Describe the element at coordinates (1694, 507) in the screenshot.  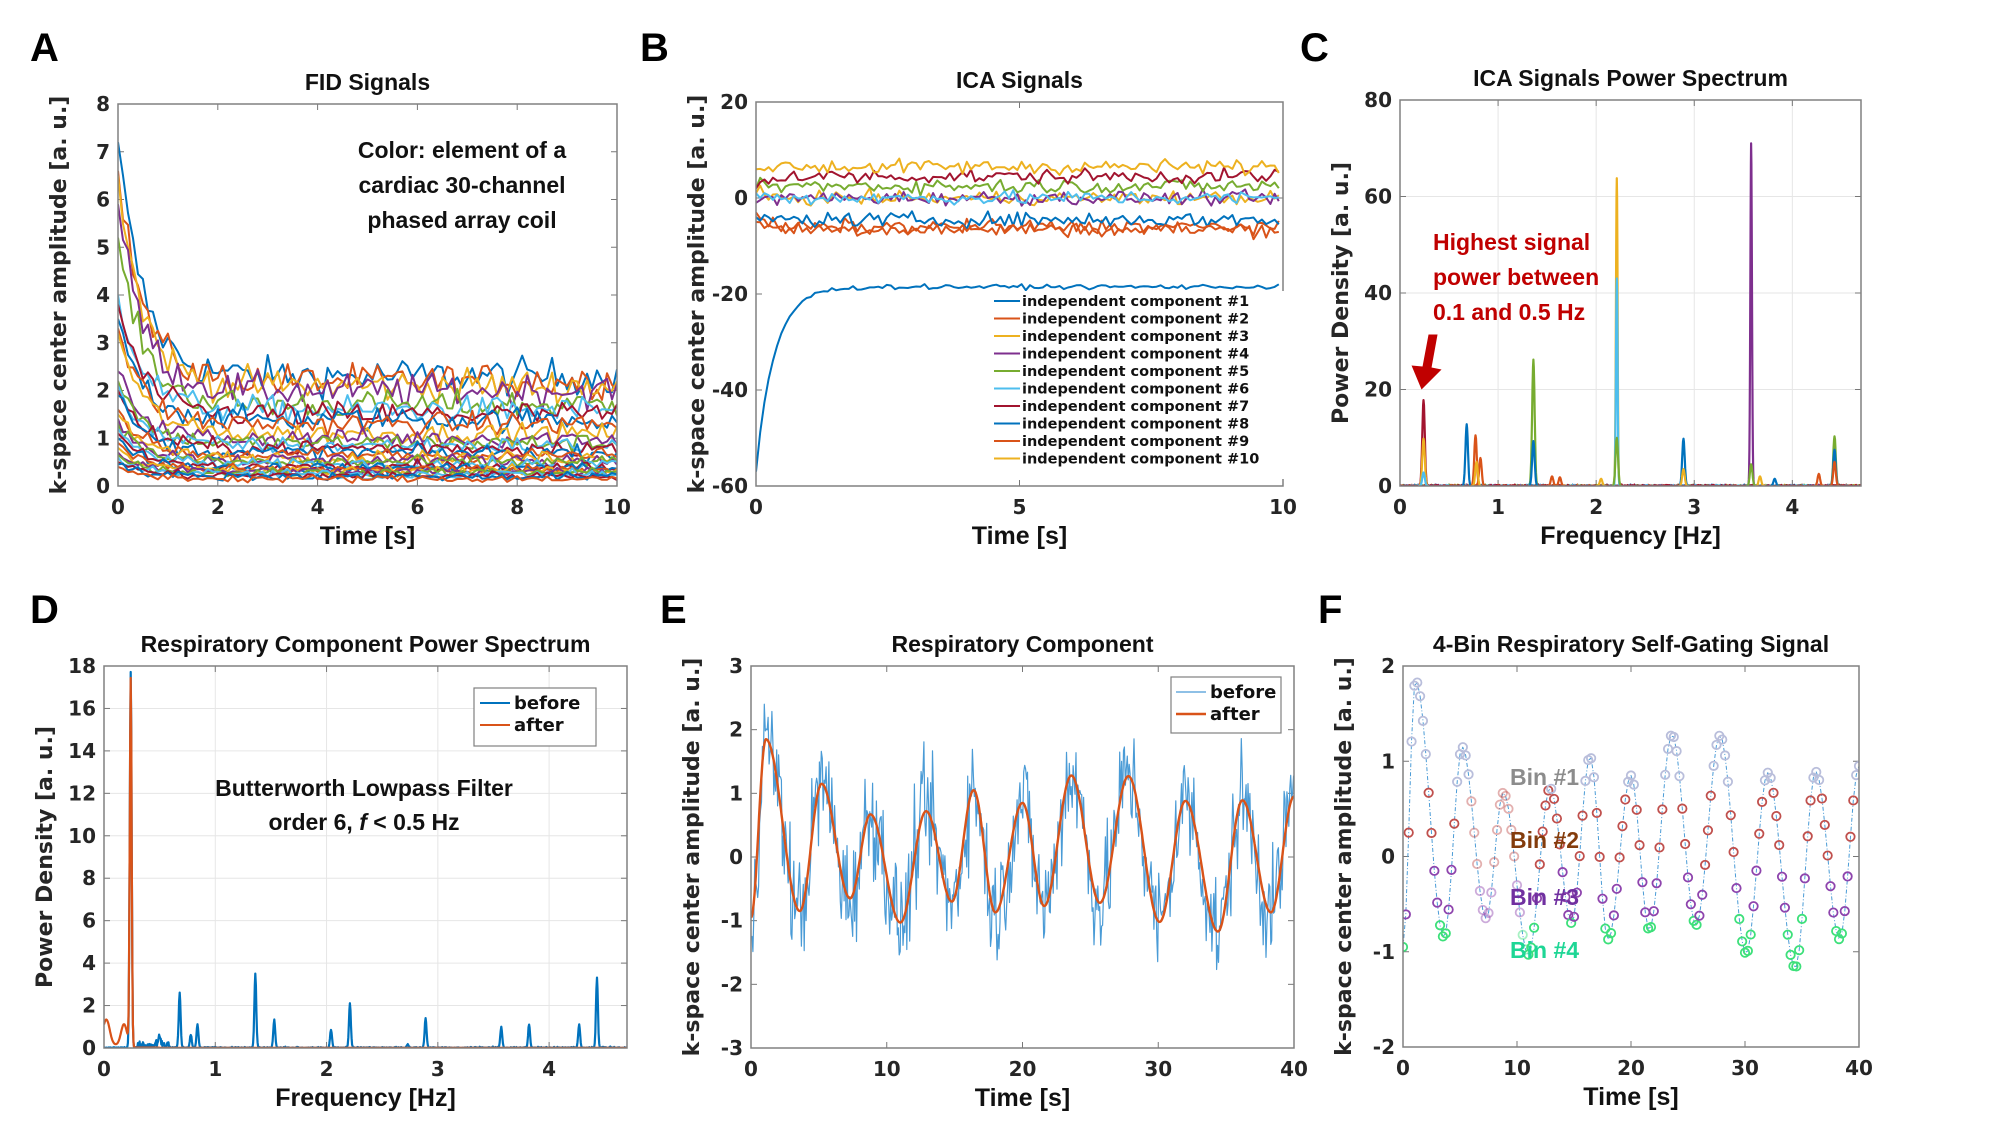
I see `x-tick-label: 3` at that location.